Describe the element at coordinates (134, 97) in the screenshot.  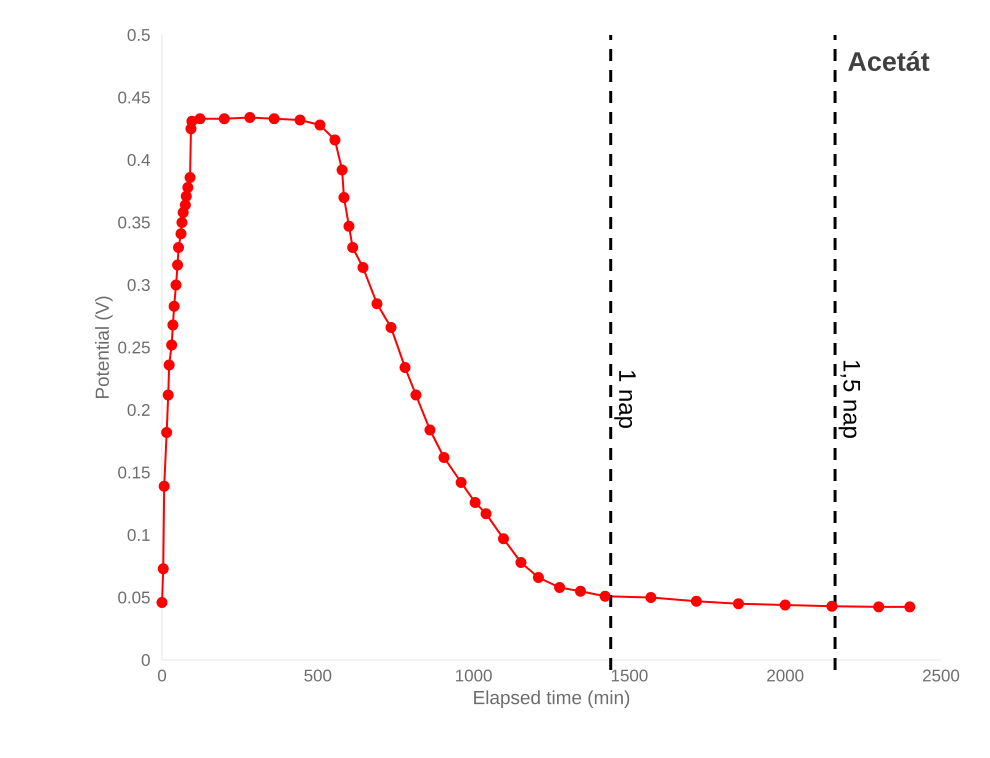
I see `y-tick-label: 0.45` at that location.